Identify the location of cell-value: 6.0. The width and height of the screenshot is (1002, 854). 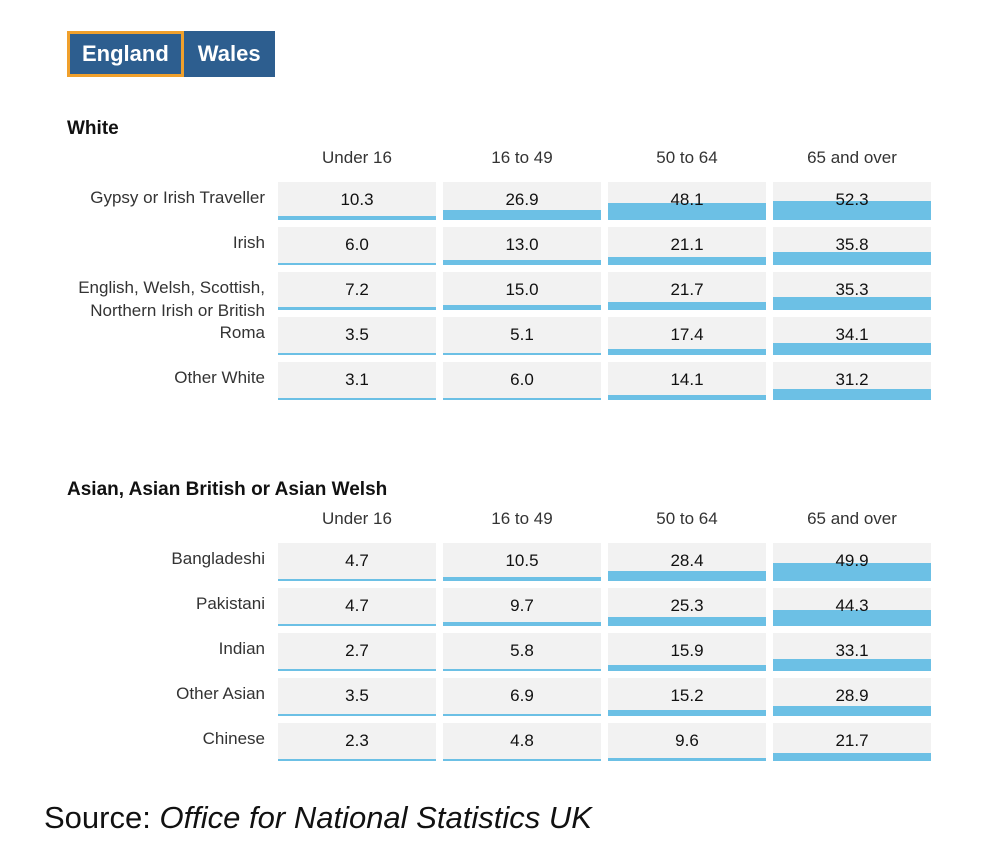
(522, 379).